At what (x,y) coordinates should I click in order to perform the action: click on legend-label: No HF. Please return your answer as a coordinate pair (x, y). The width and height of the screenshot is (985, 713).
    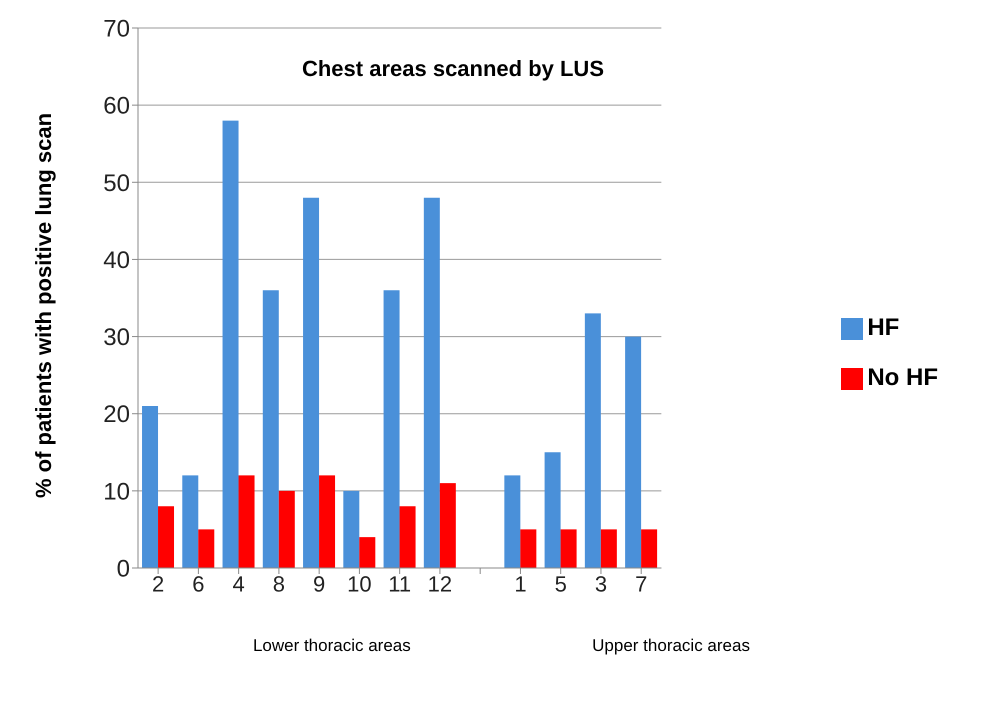
    Looking at the image, I should click on (902, 377).